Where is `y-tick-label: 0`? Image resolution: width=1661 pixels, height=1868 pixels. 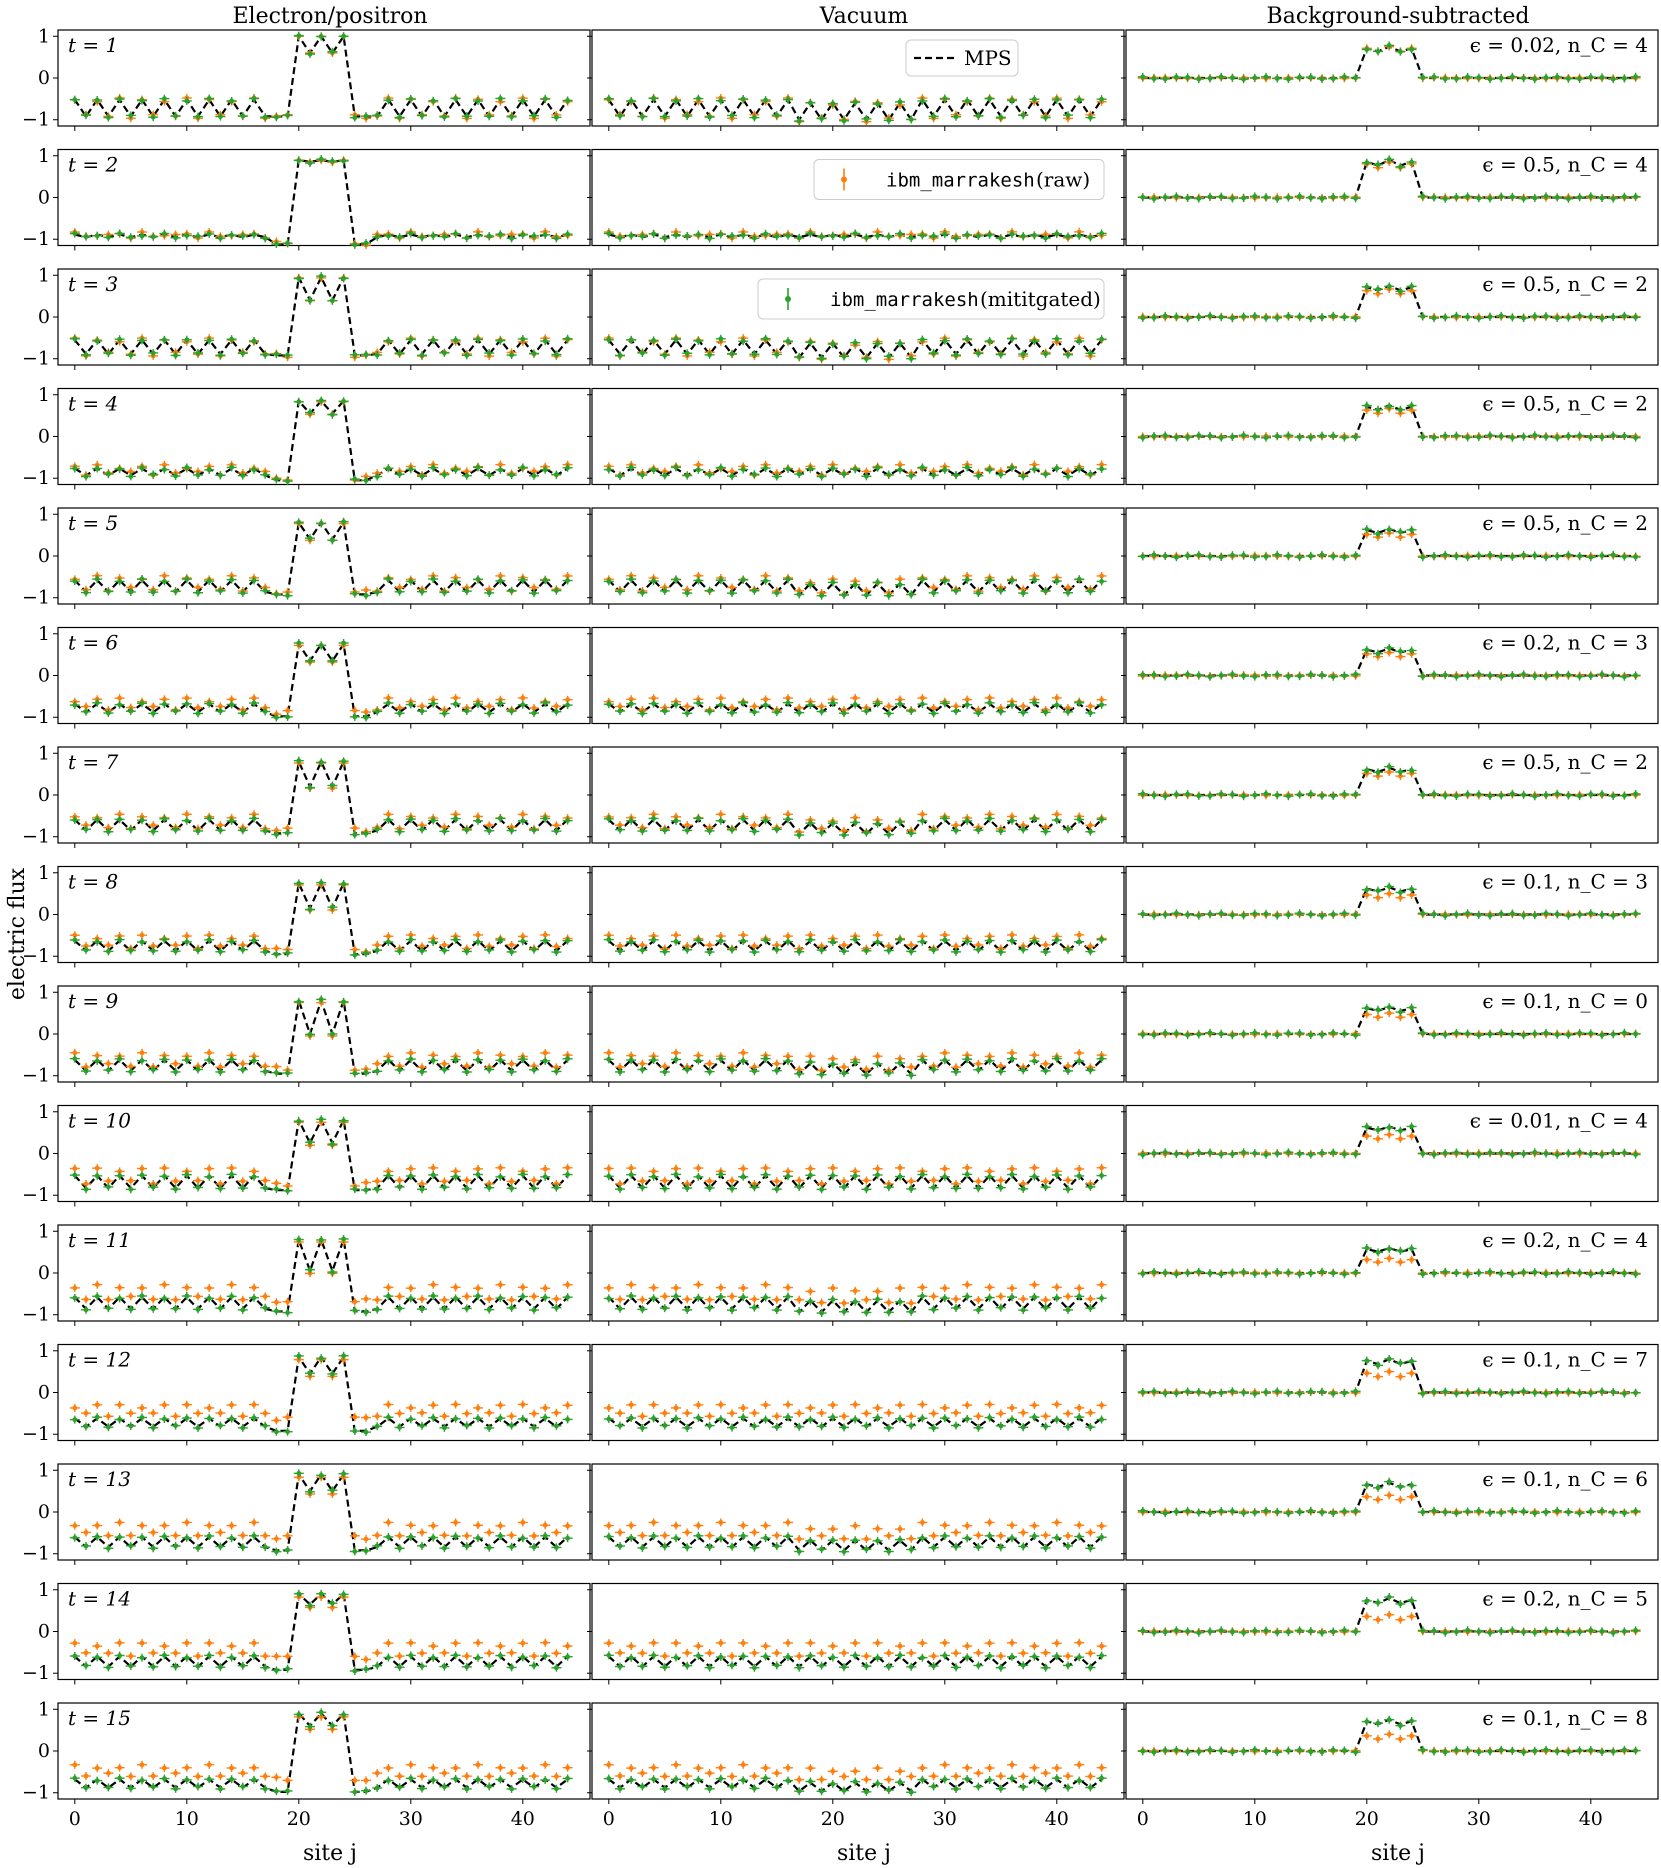 y-tick-label: 0 is located at coordinates (44, 437).